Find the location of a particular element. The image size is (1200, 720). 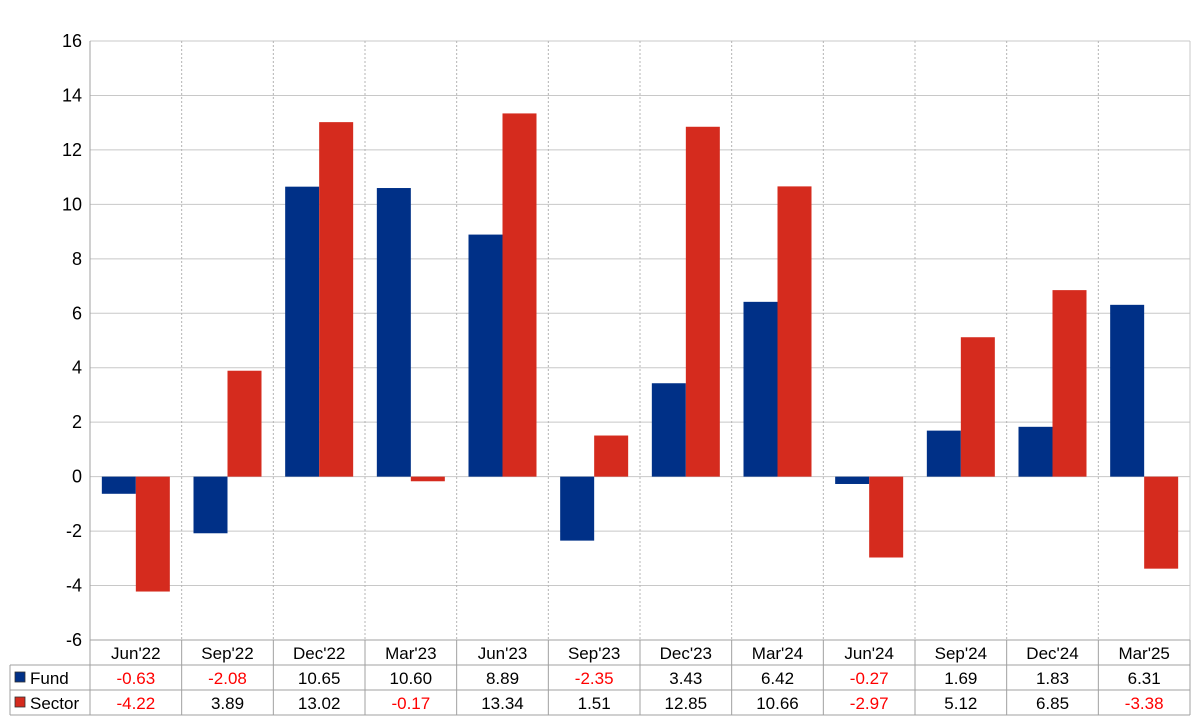

data-label-sector: 13.02 is located at coordinates (319, 703).